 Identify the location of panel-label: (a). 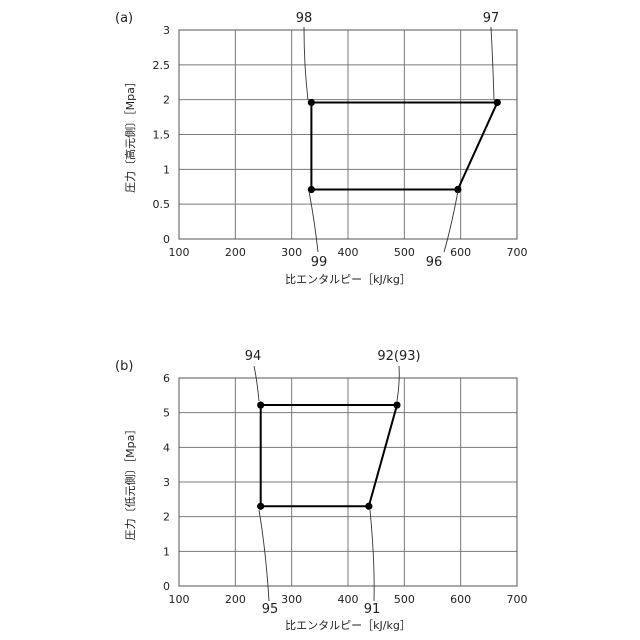
(124, 18).